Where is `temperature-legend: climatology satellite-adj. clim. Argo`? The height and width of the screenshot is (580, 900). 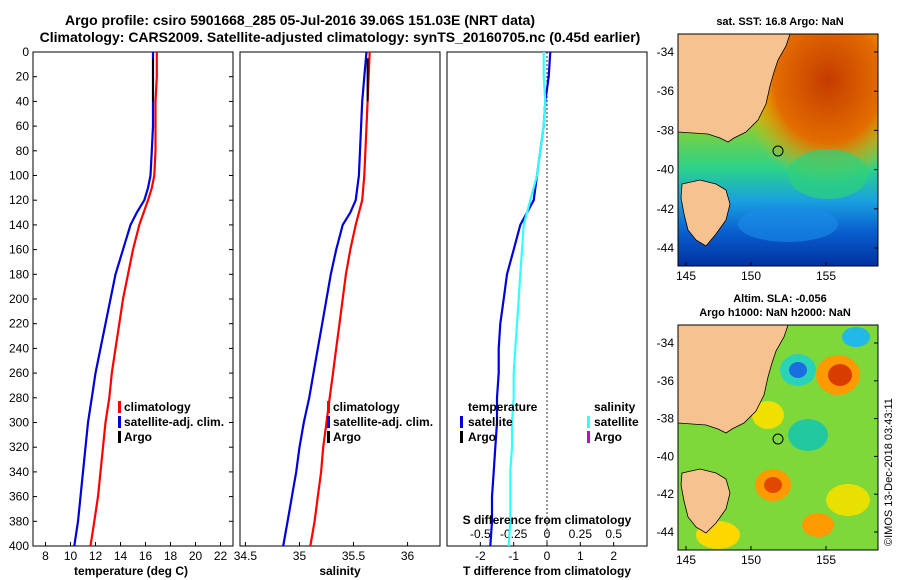
temperature-legend: climatology satellite-adj. clim. Argo is located at coordinates (171, 422).